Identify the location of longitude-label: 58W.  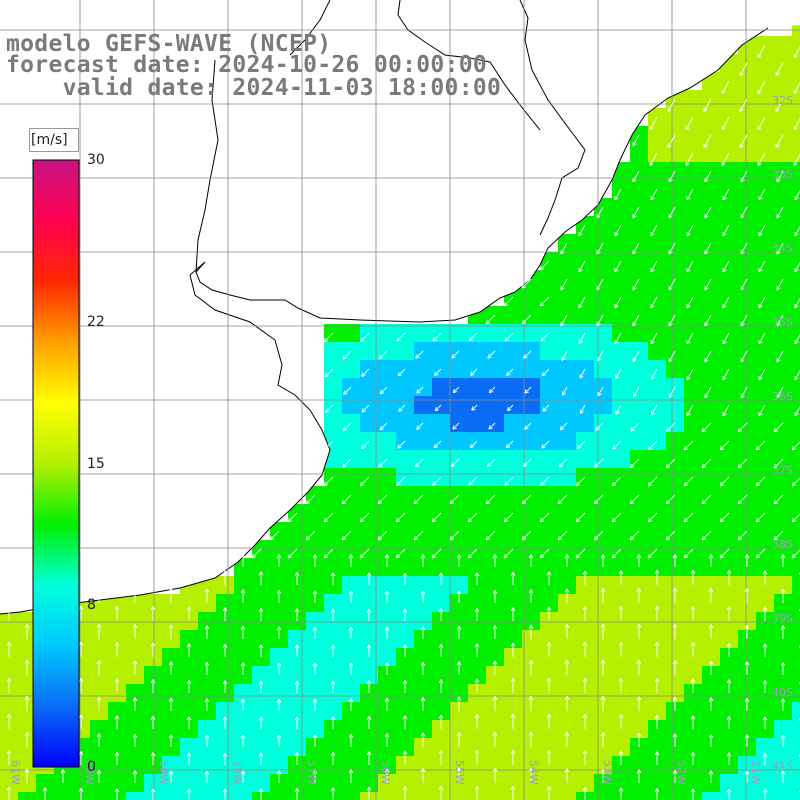
(237, 772).